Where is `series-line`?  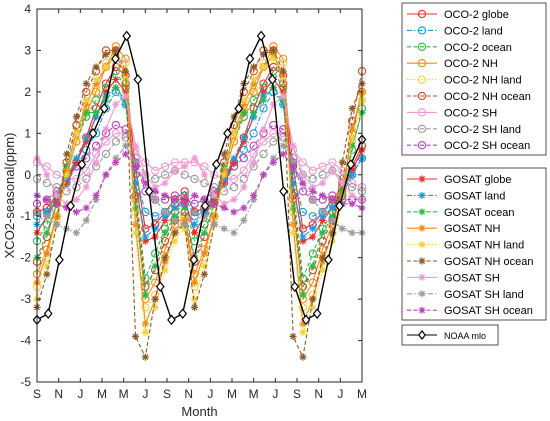
series-line is located at coordinates (199, 189).